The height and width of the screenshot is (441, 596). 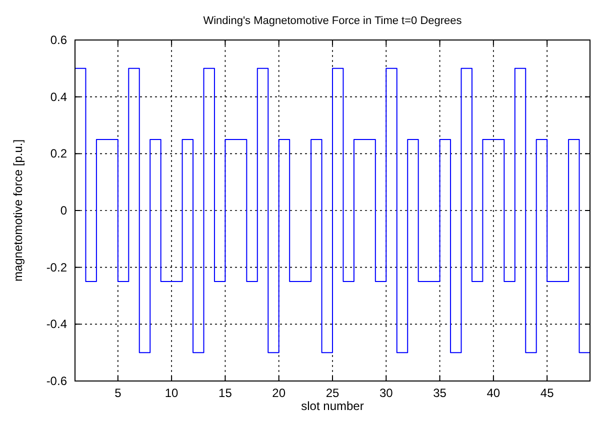 What do you see at coordinates (118, 393) in the screenshot?
I see `x-tick-label: 5` at bounding box center [118, 393].